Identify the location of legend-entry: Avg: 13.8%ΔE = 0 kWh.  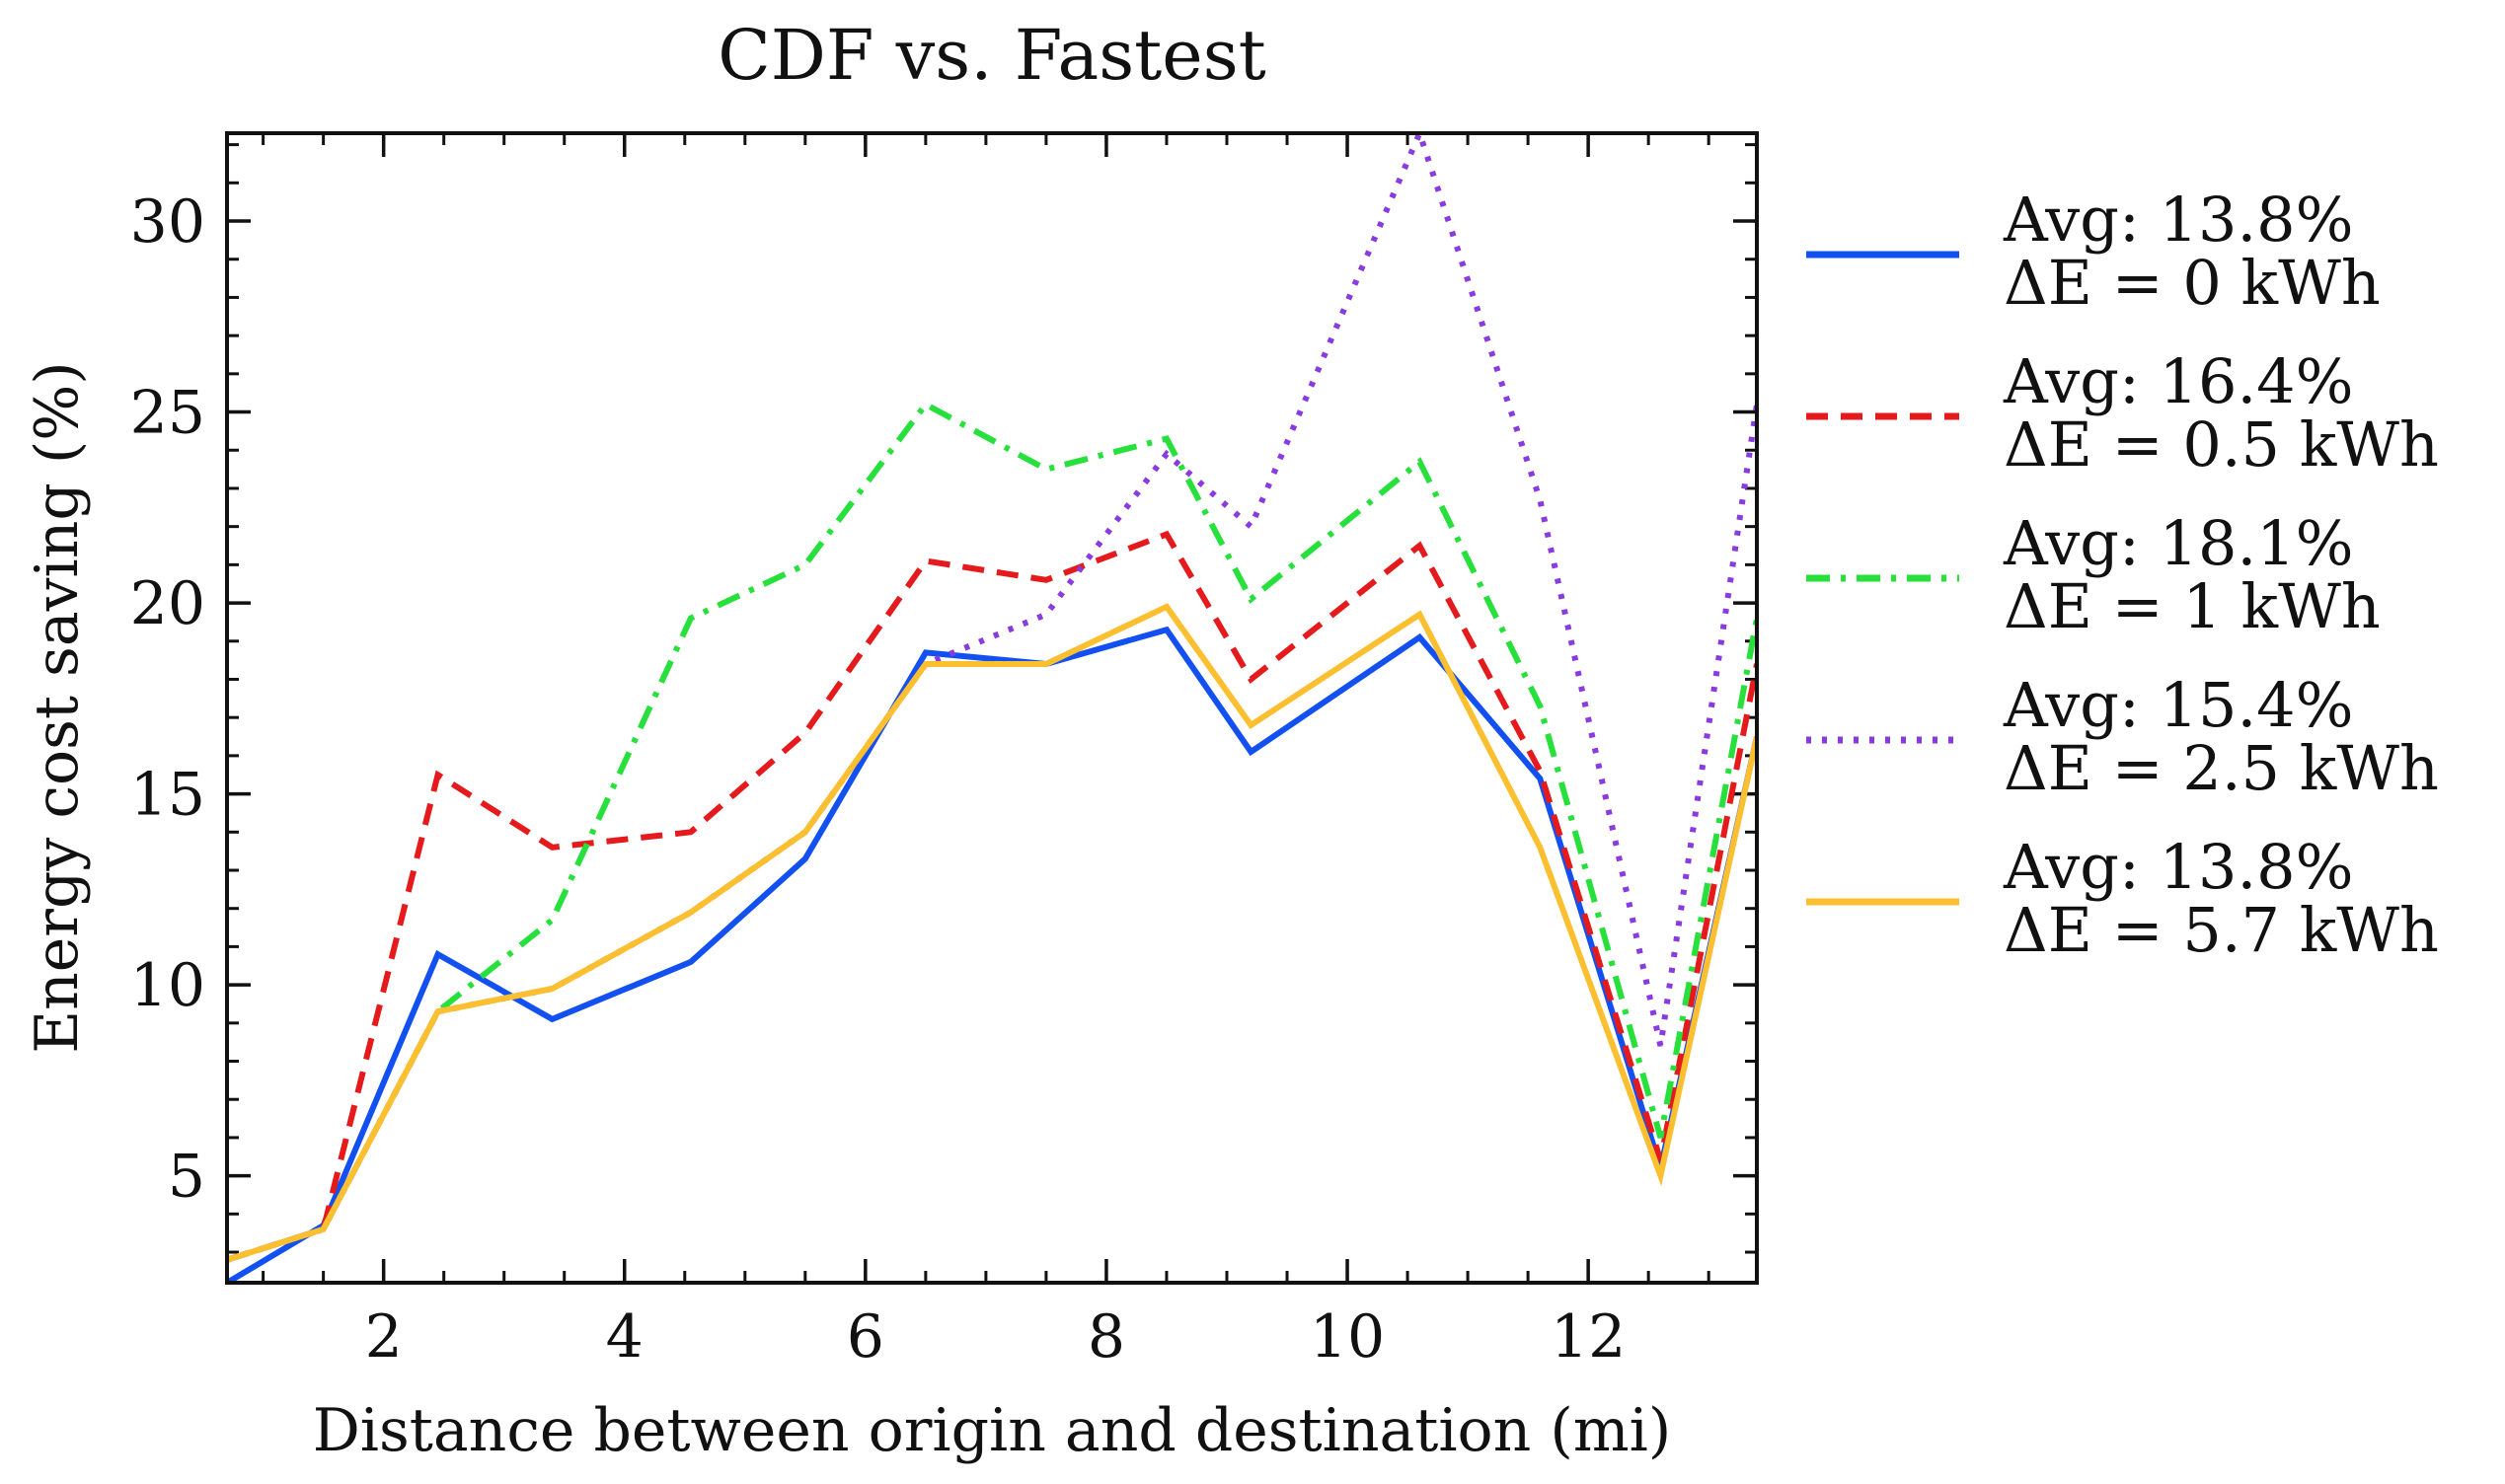
(2093, 251).